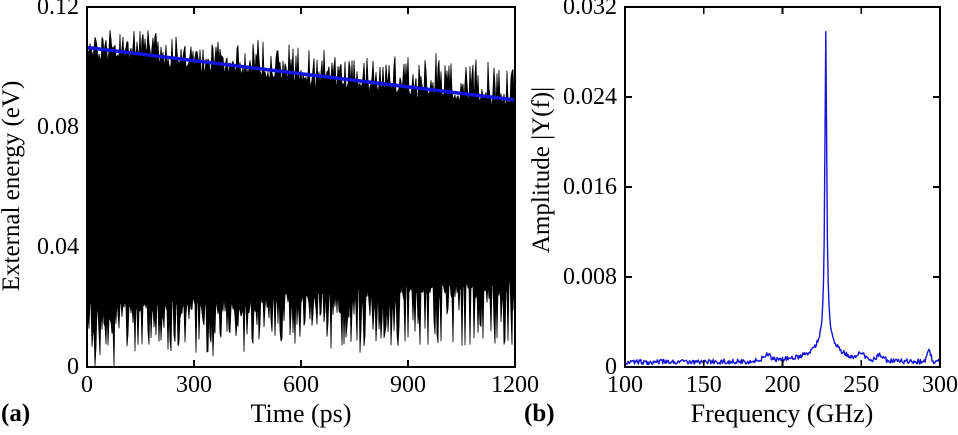 The image size is (958, 435). Describe the element at coordinates (12, 186) in the screenshot. I see `panel-a-y-axis-title: External energy (eV)` at that location.